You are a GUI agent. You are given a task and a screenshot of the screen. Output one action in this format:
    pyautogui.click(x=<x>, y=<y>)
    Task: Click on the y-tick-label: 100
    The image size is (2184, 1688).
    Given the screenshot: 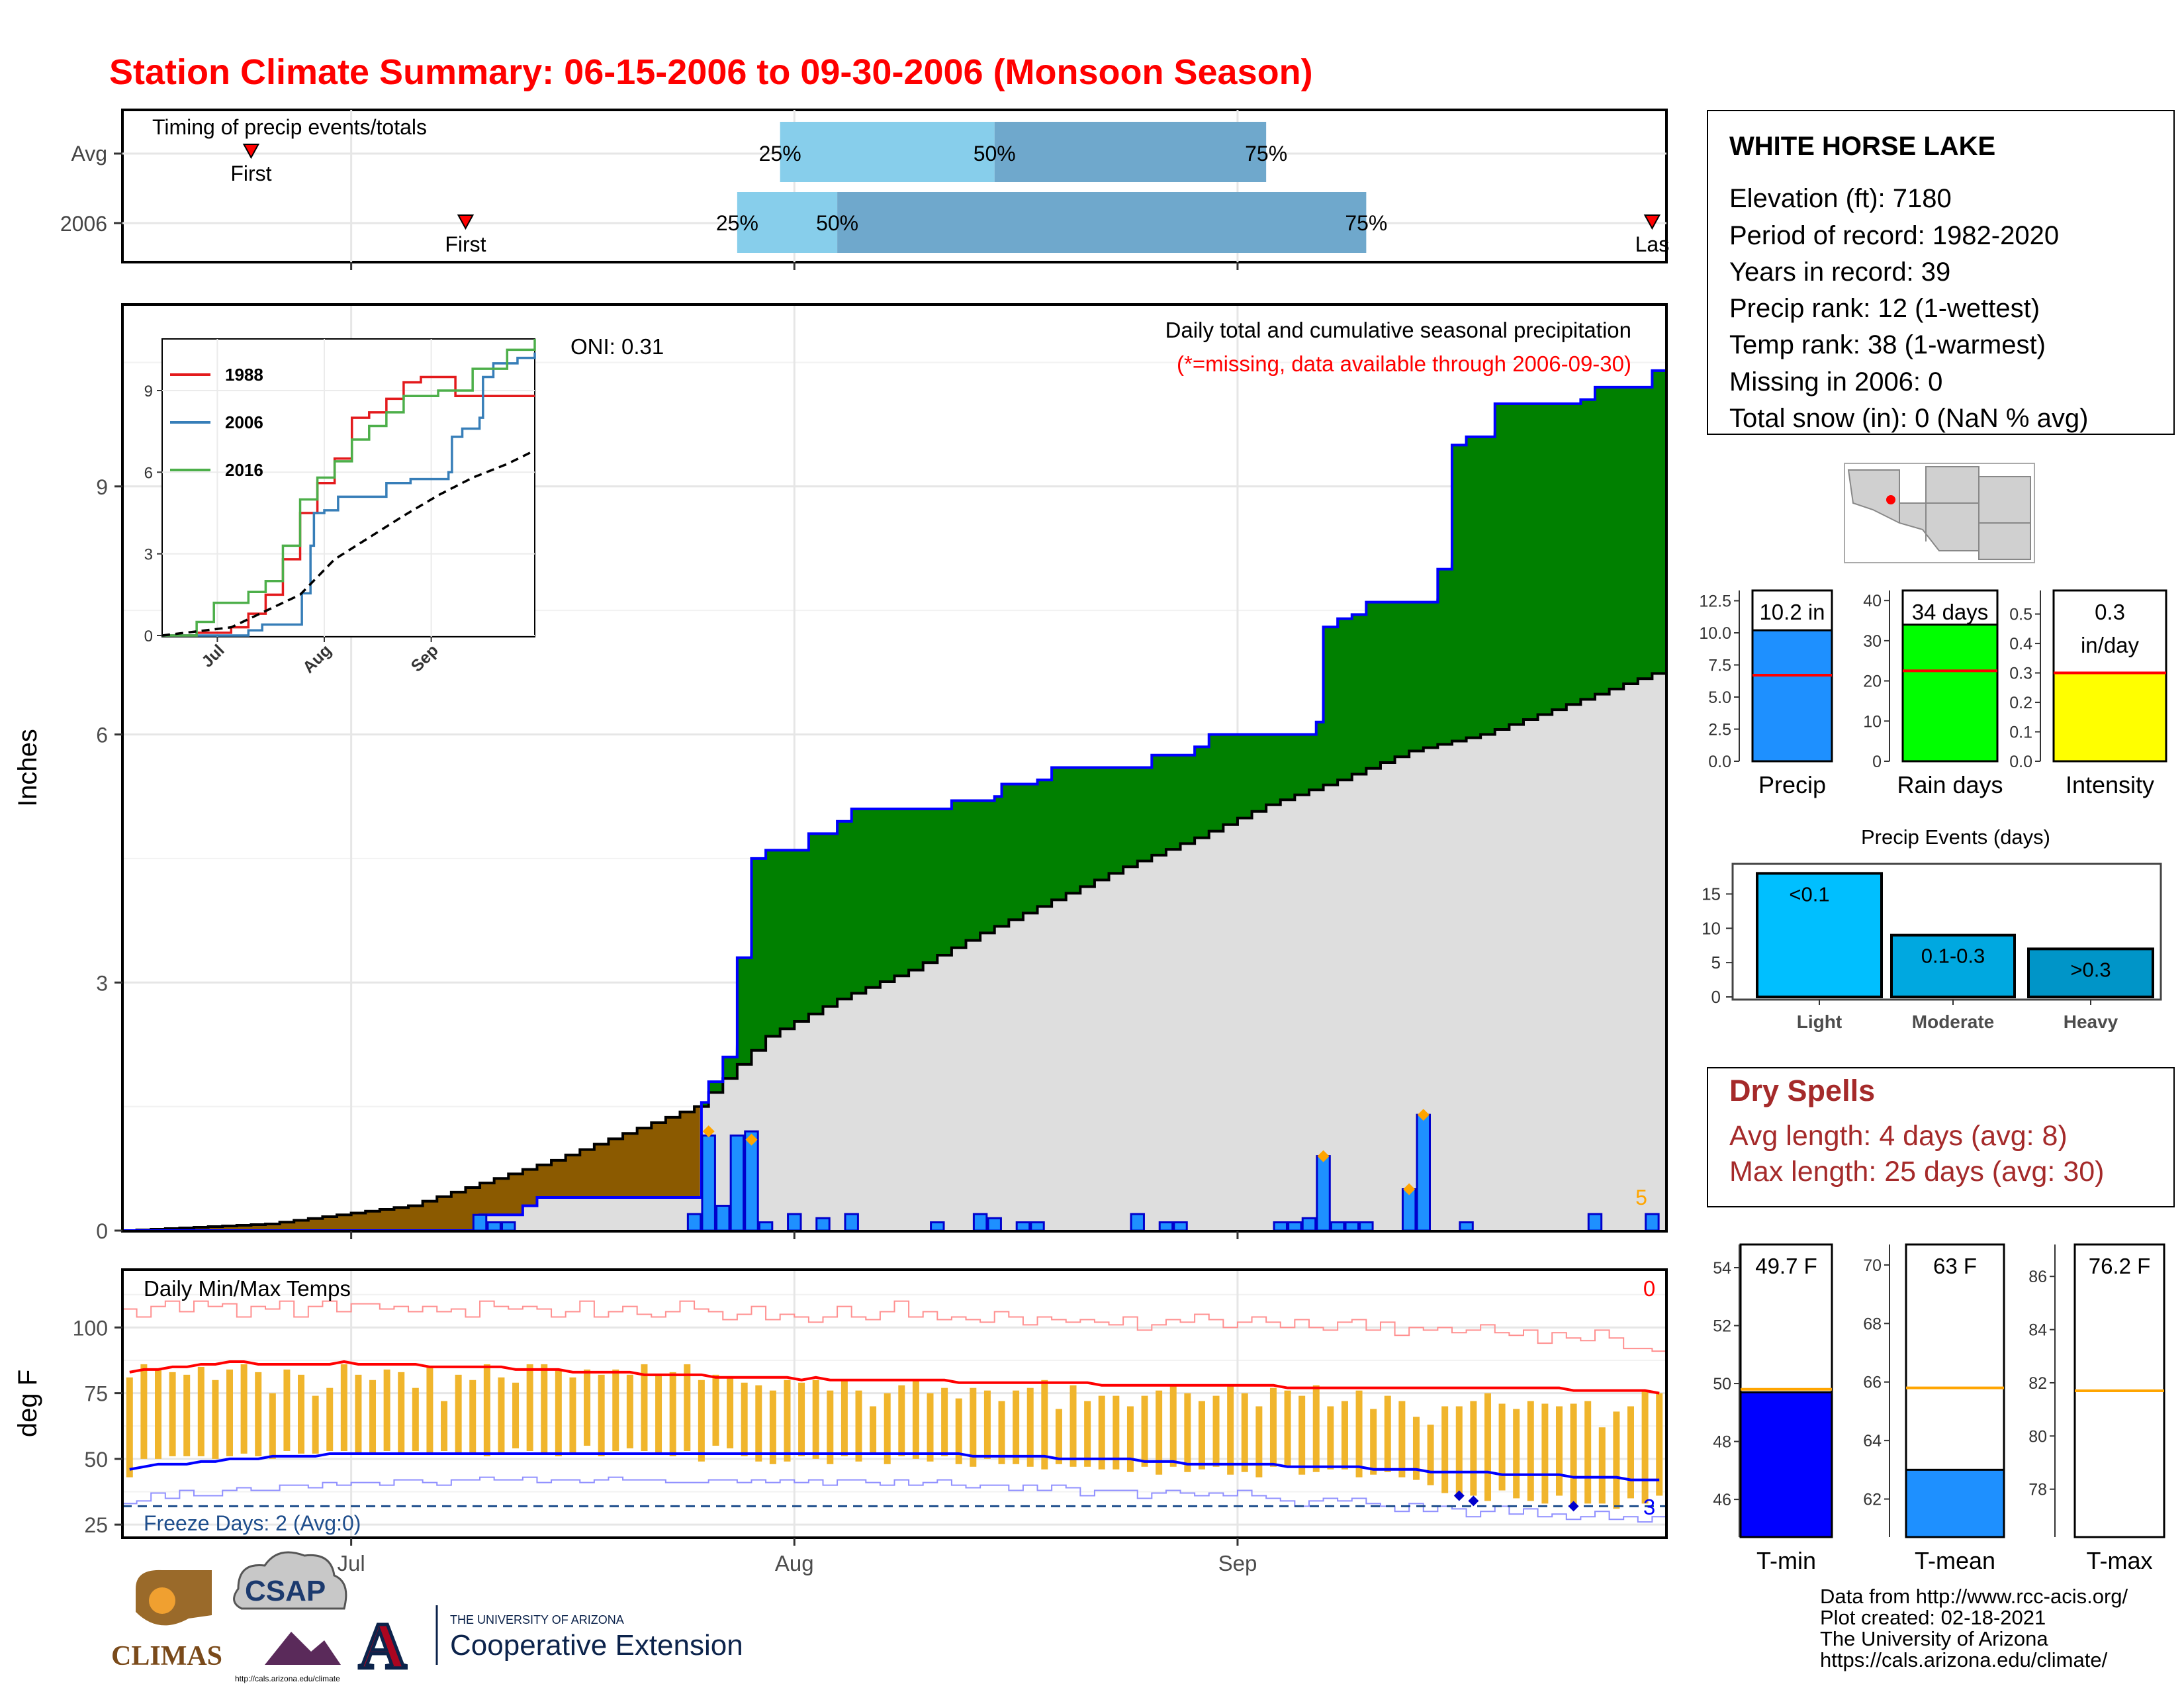 What is the action you would take?
    pyautogui.click(x=90, y=1328)
    